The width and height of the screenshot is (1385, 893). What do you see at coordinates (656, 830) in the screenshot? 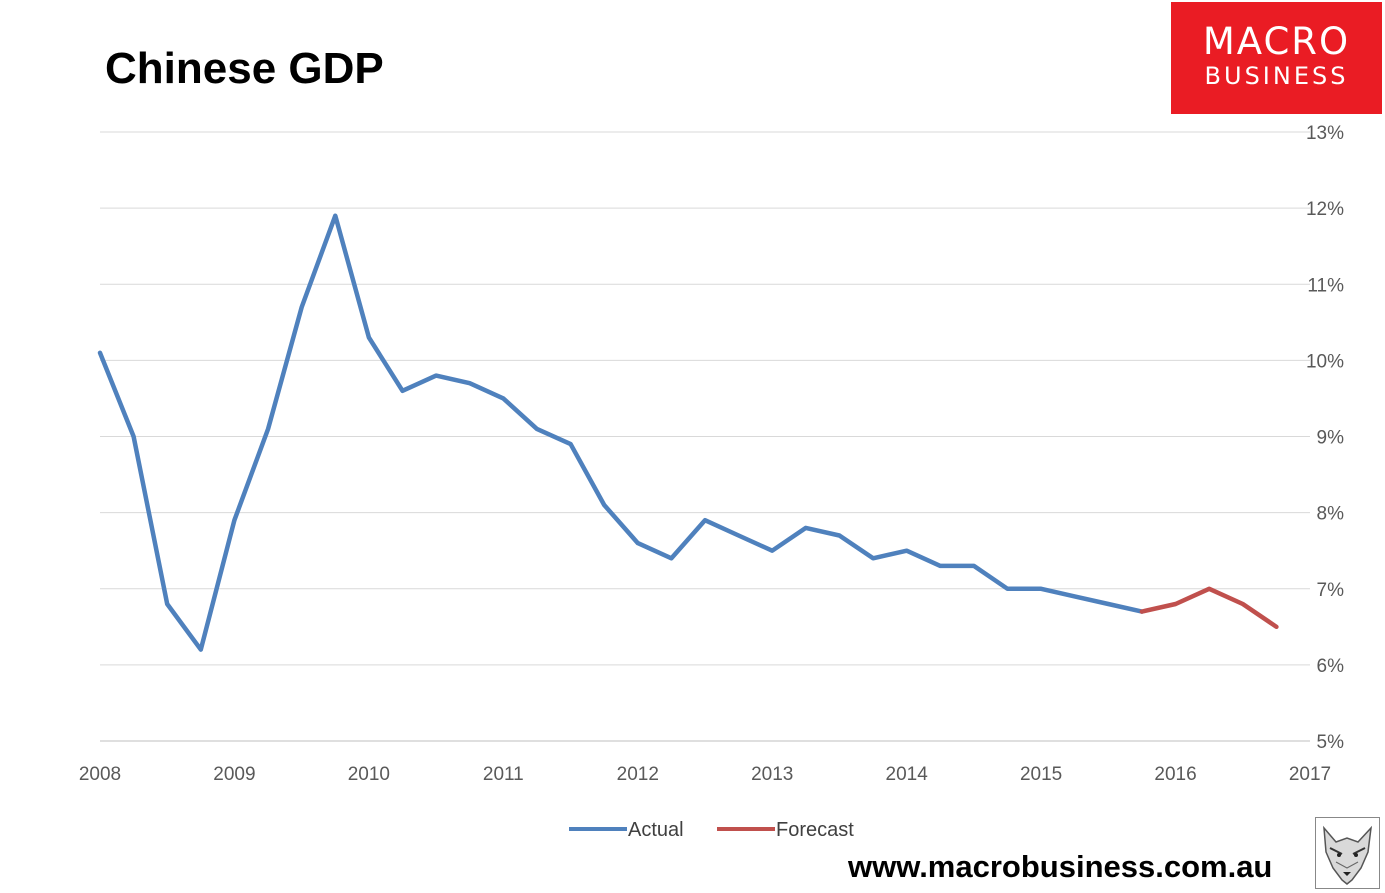
I see `legend-label-actual: Actual` at bounding box center [656, 830].